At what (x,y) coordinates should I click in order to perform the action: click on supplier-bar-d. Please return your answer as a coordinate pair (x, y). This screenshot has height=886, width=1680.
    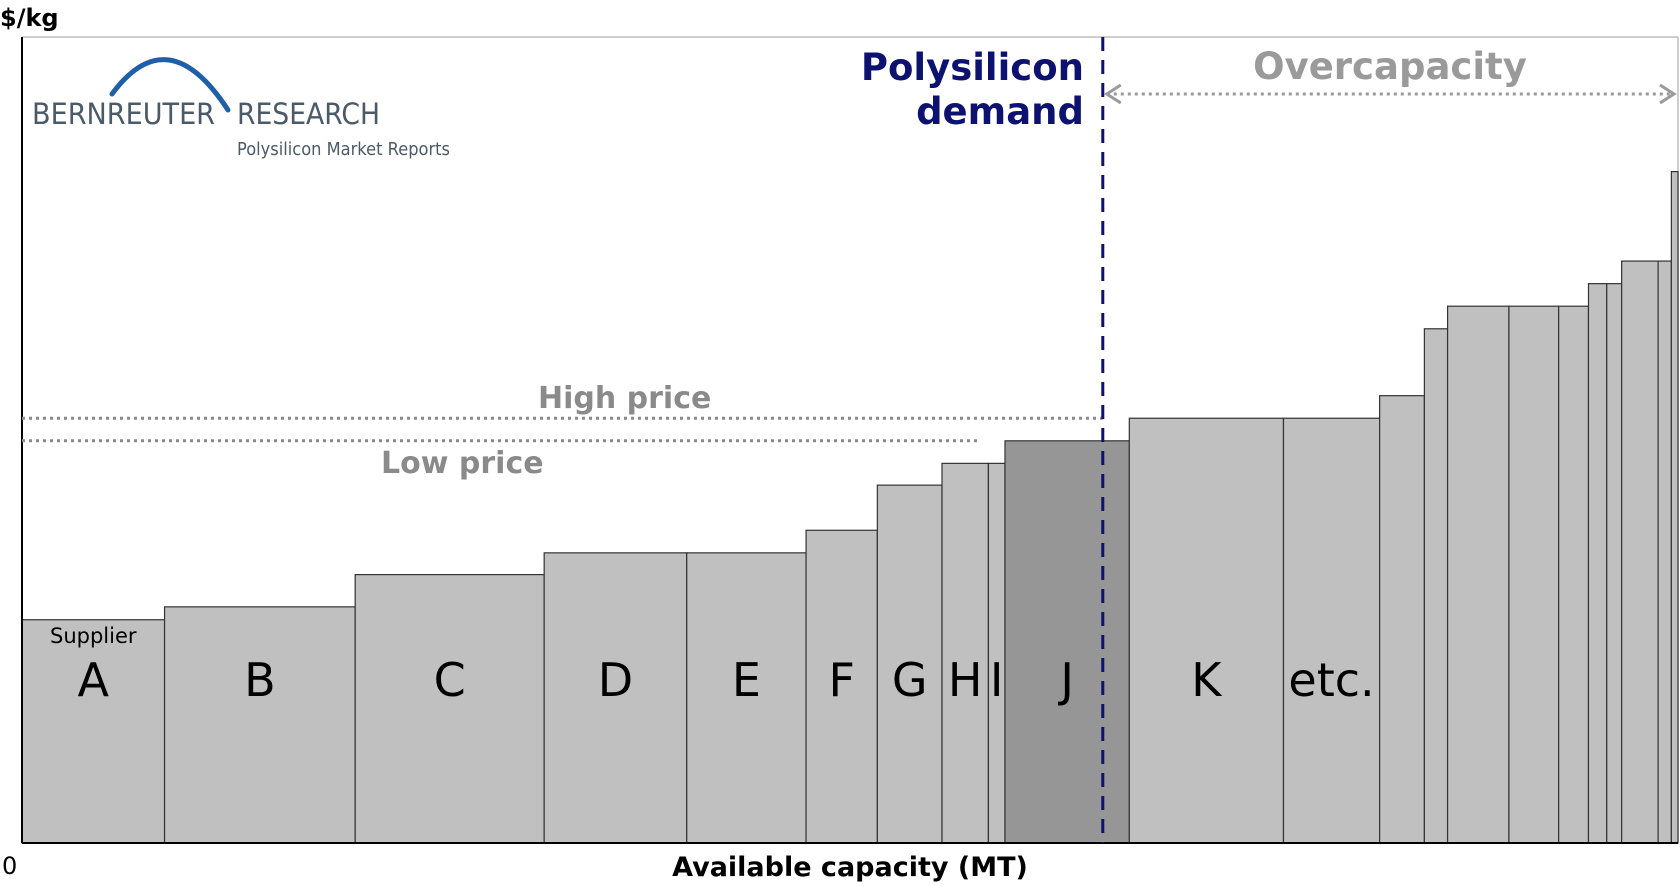
    Looking at the image, I should click on (615, 698).